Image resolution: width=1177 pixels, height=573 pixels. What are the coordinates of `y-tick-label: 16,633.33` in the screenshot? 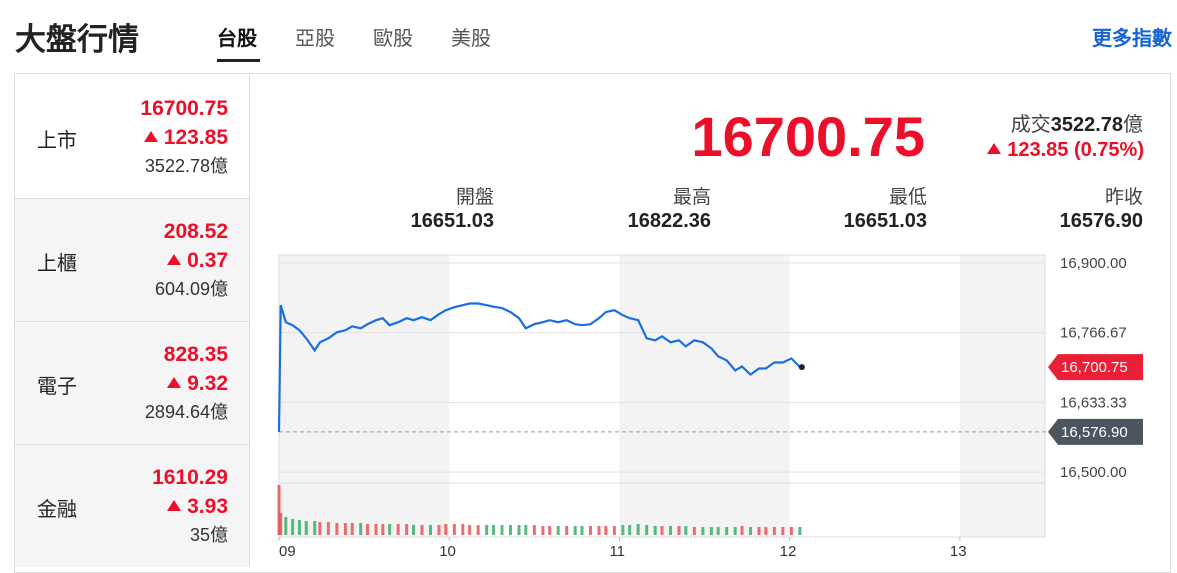 It's located at (1093, 402).